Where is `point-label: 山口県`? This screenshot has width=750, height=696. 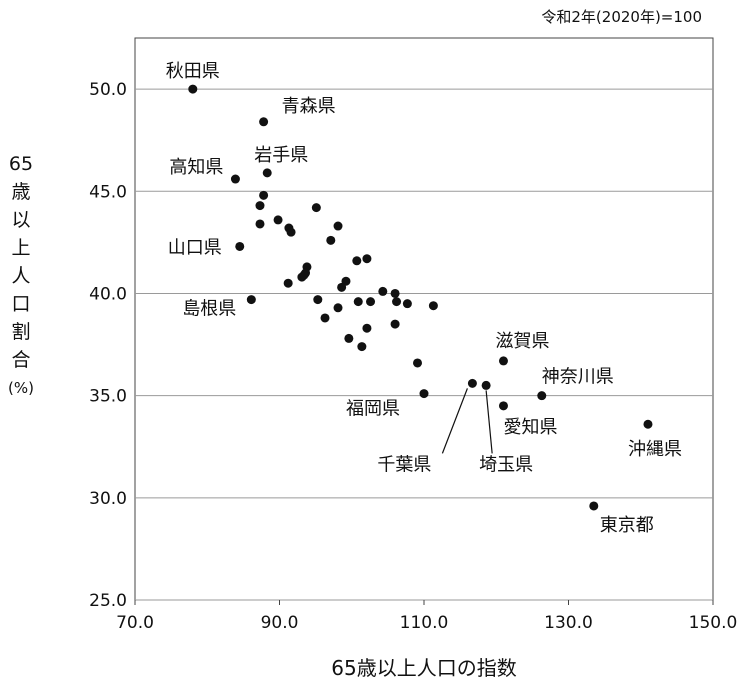 point-label: 山口県 is located at coordinates (195, 247).